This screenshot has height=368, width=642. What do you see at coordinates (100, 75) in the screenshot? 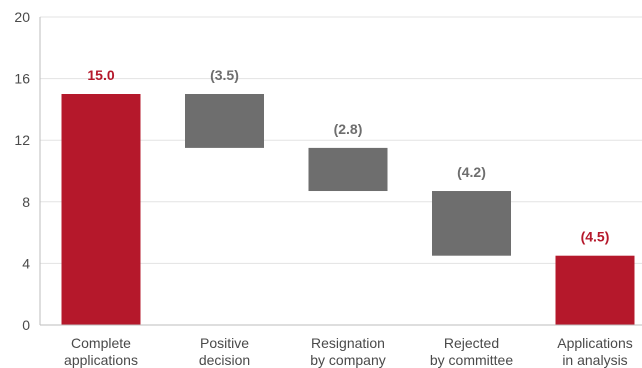
I see `data-label: 15.0` at bounding box center [100, 75].